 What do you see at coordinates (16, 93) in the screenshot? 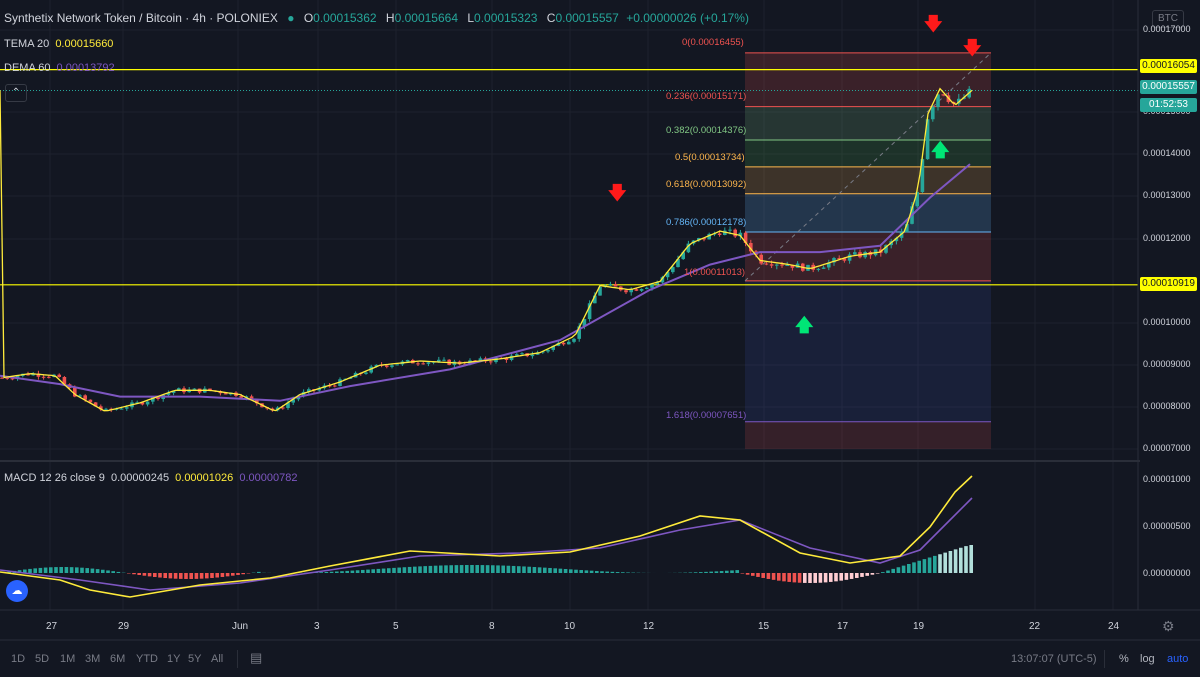
I see `collapse-legend-button: ⌃` at bounding box center [16, 93].